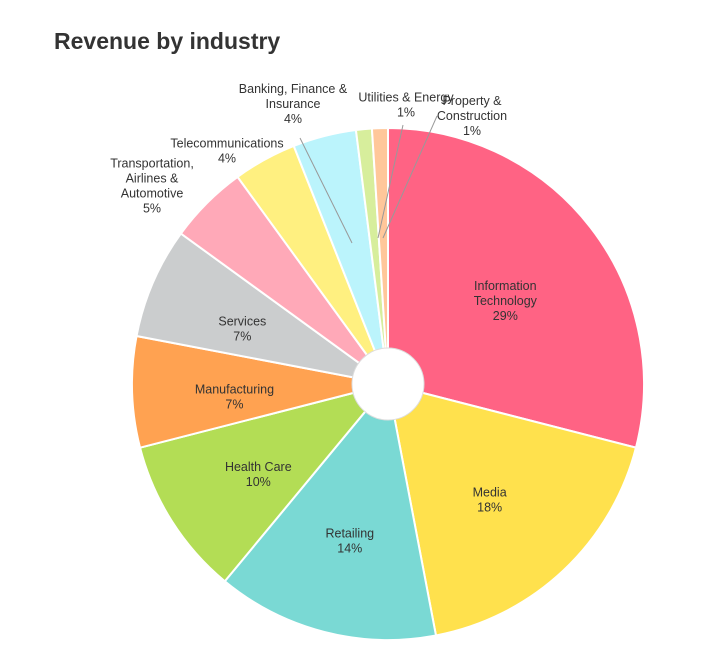 The width and height of the screenshot is (716, 657). I want to click on slice-name-label: Automotive, so click(152, 194).